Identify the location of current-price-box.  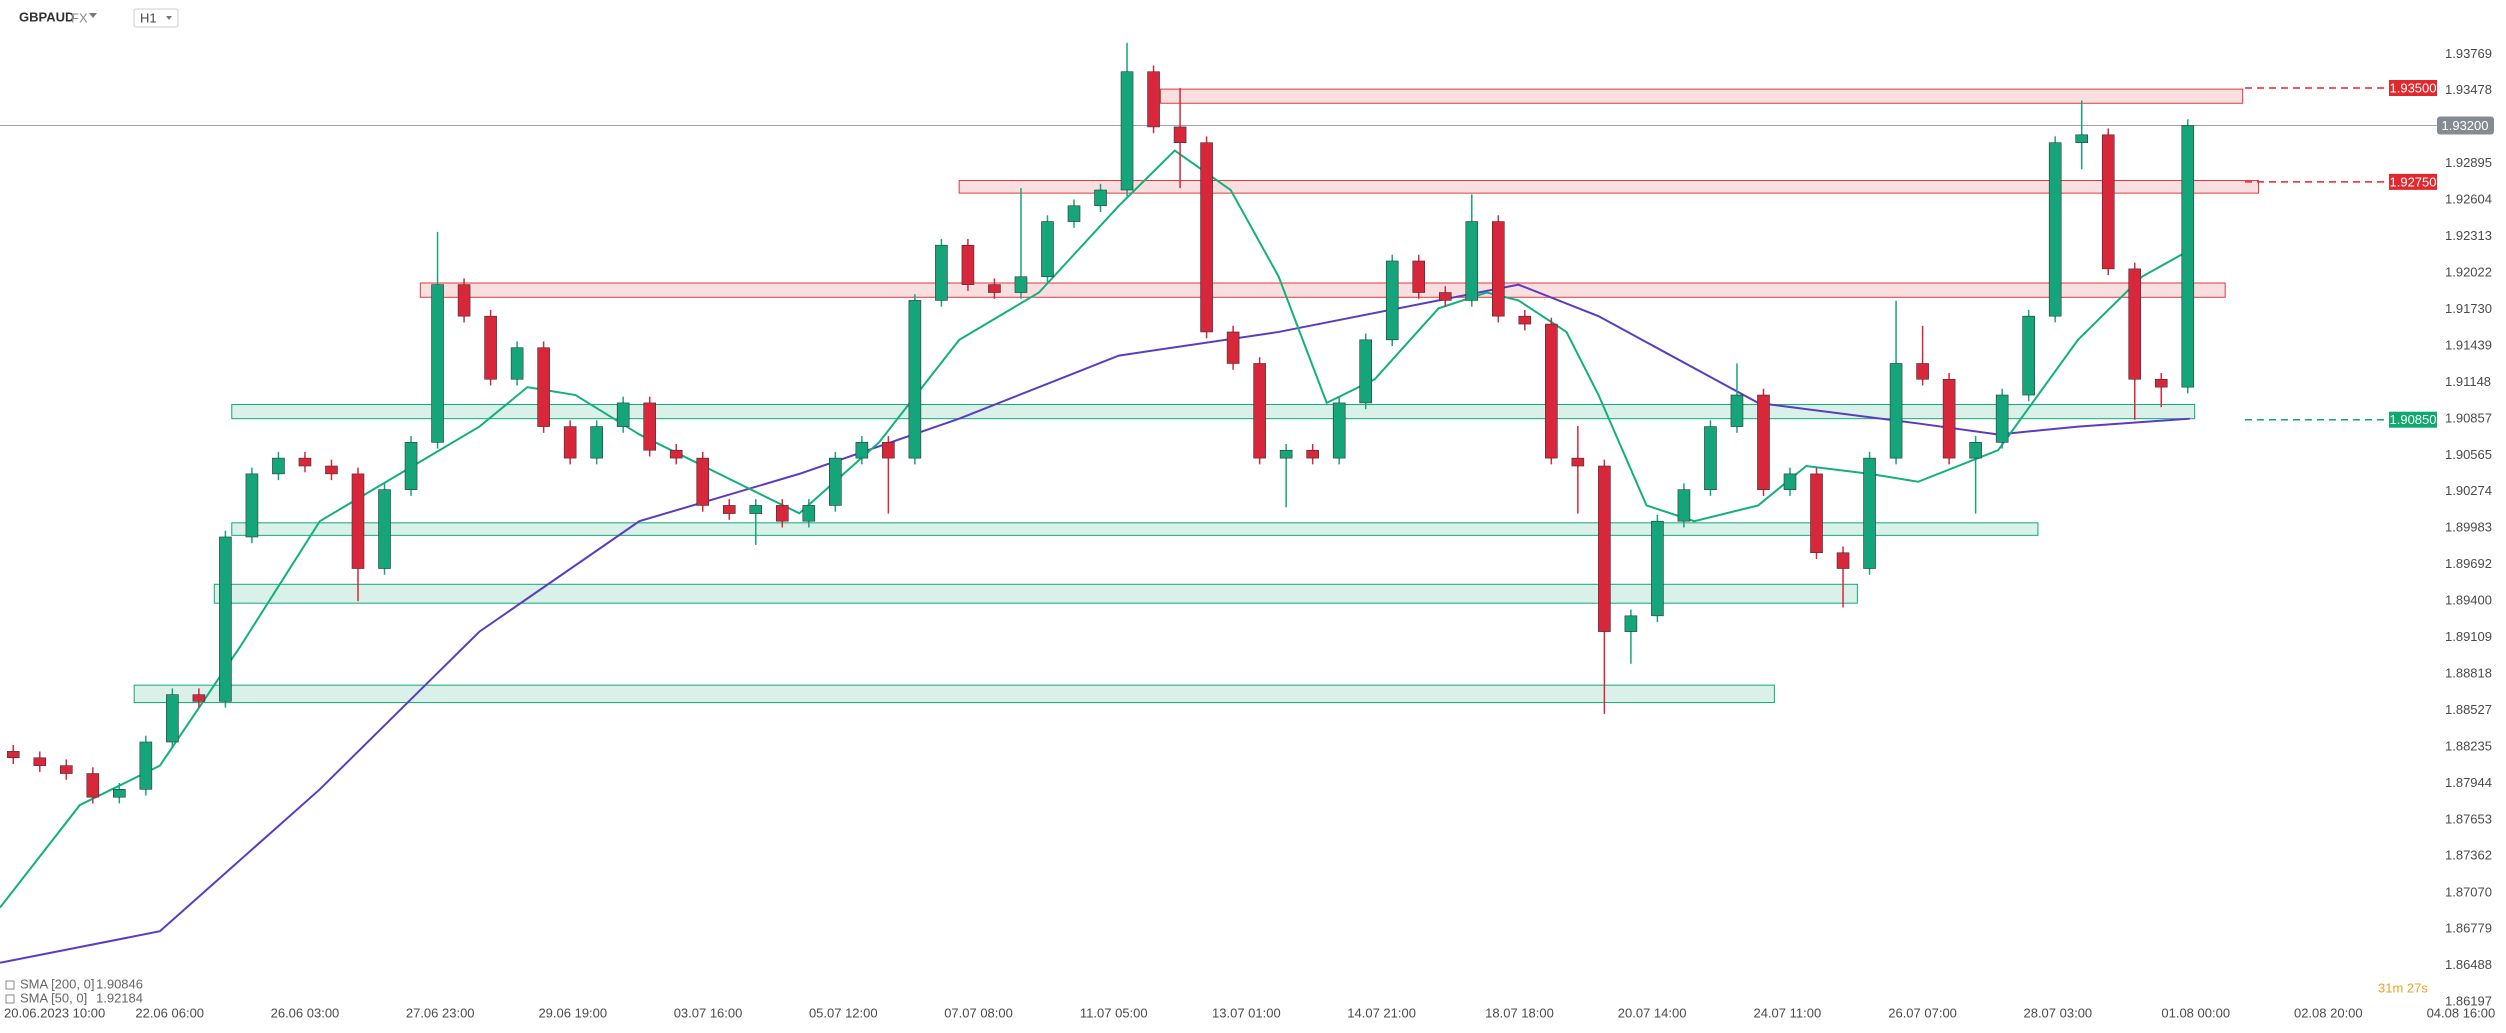
(2465, 125).